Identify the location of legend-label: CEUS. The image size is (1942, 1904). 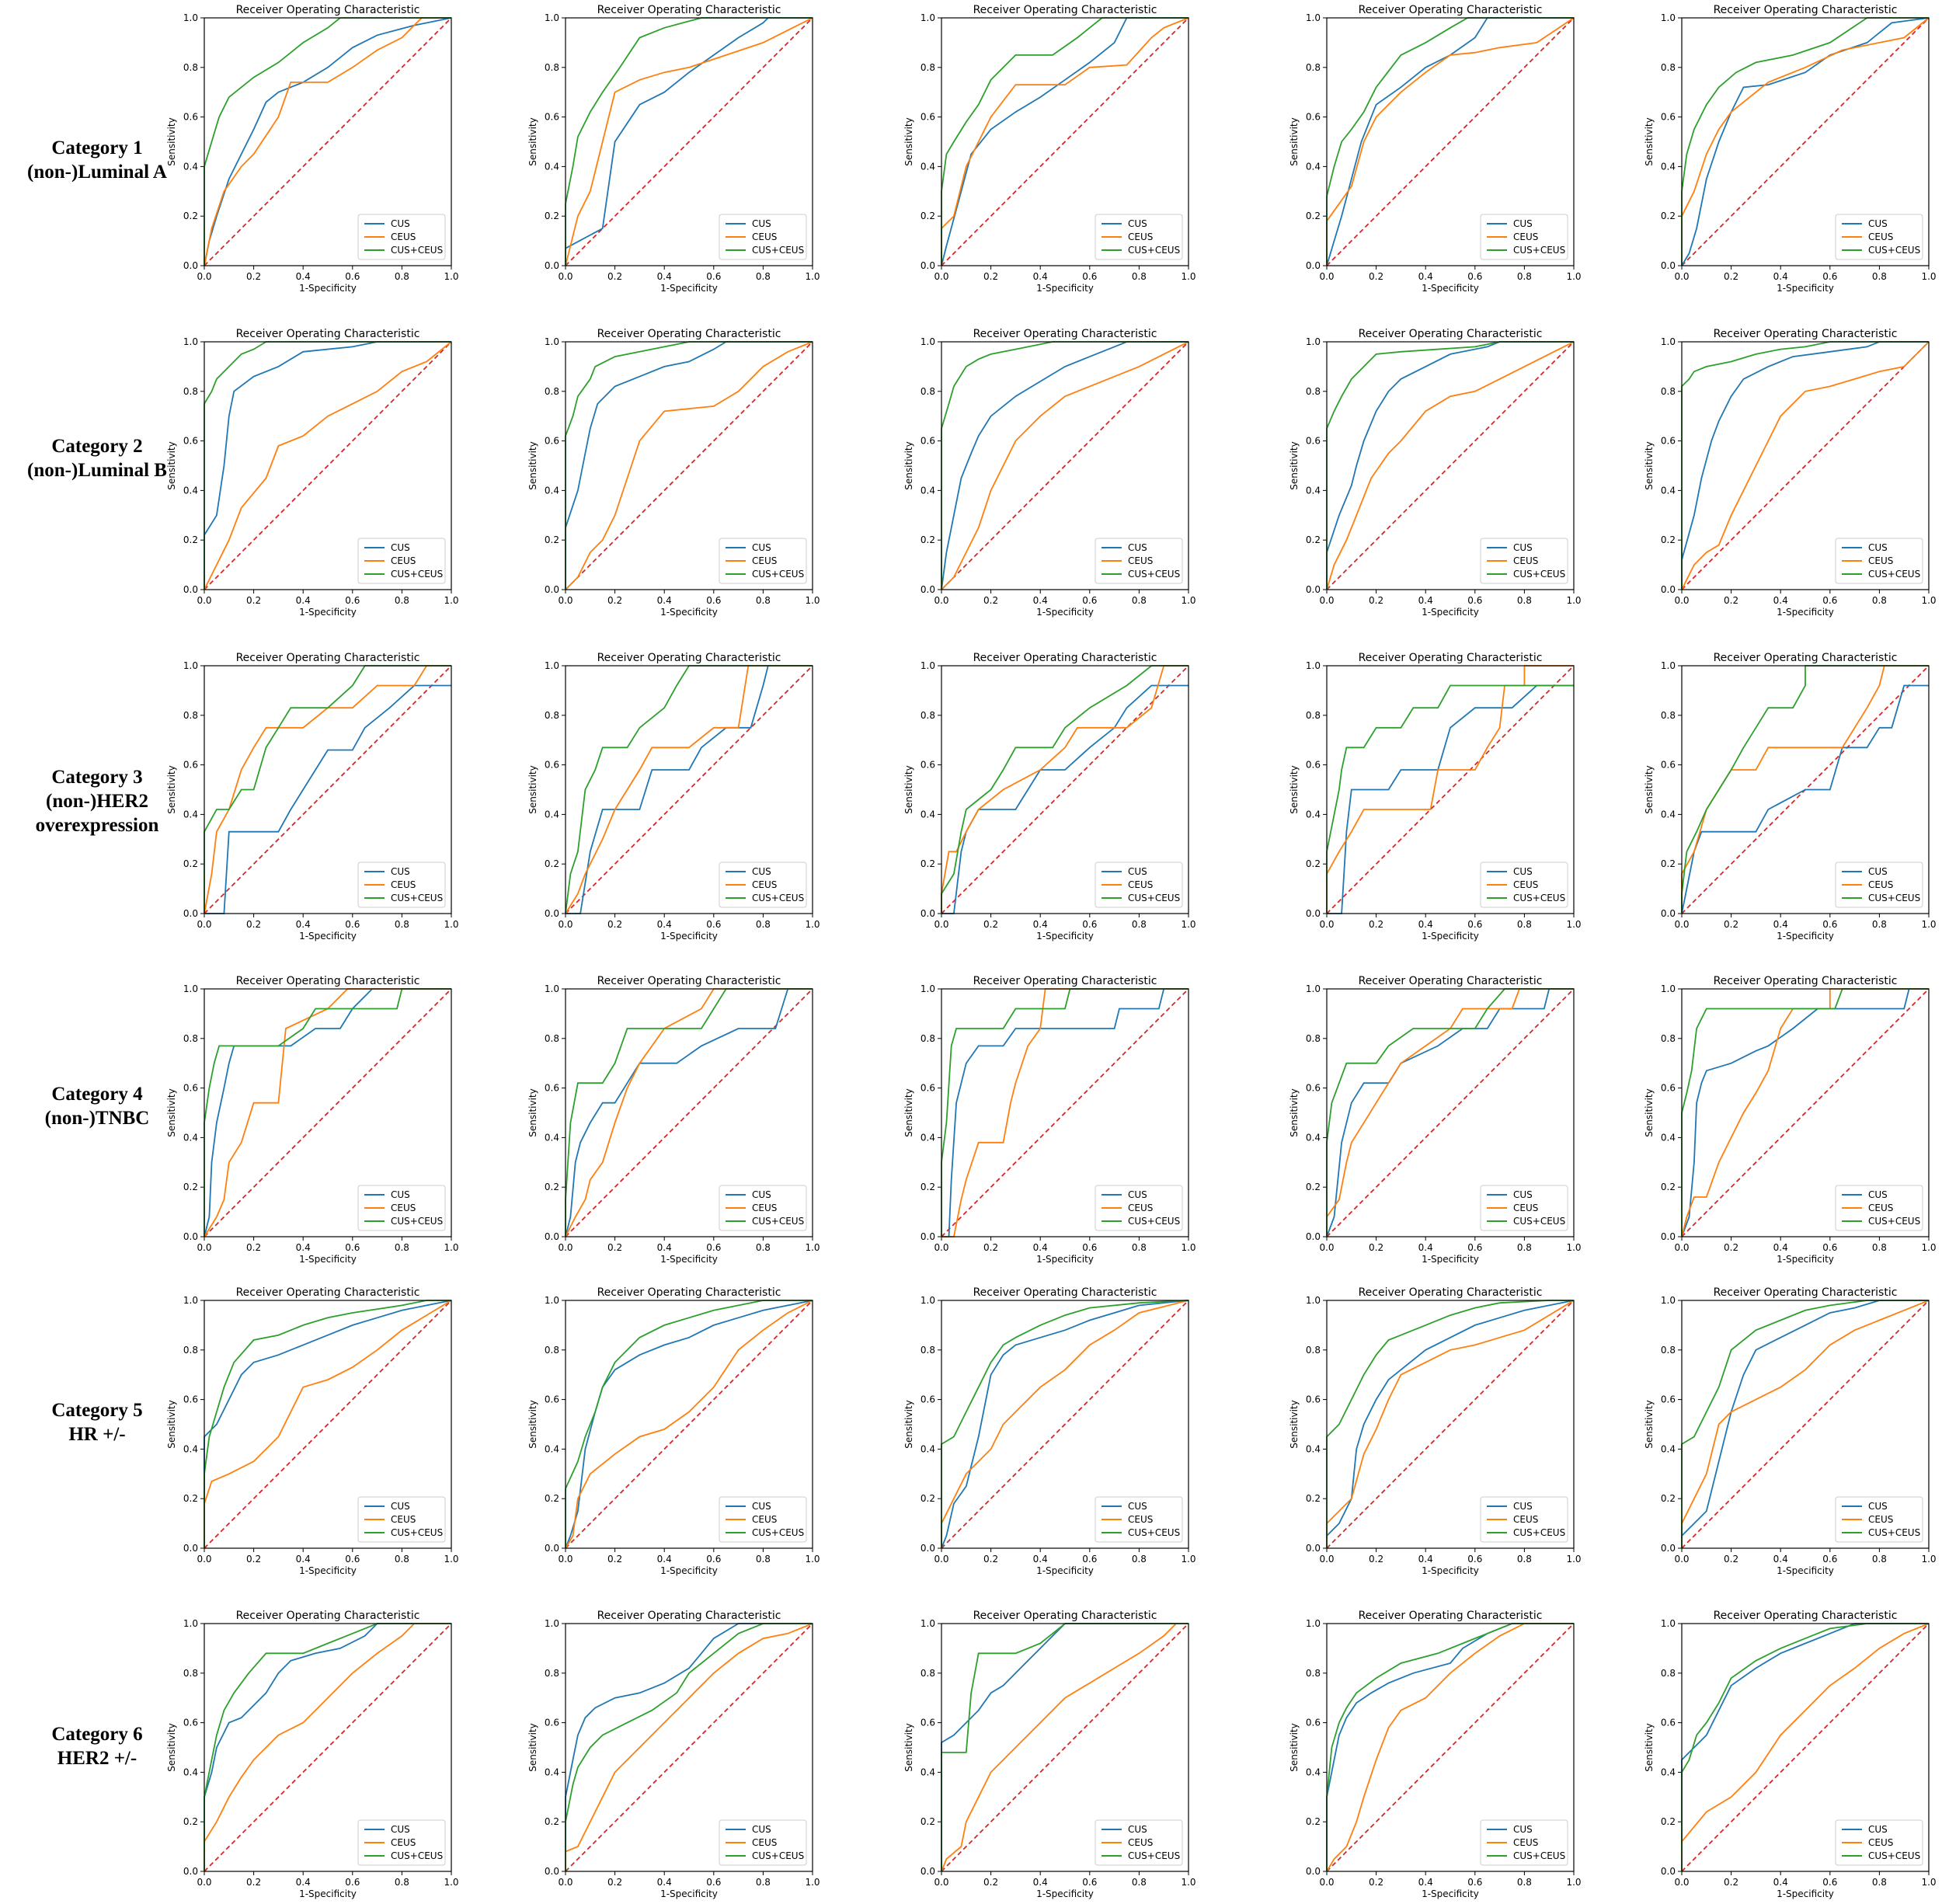
(403, 236).